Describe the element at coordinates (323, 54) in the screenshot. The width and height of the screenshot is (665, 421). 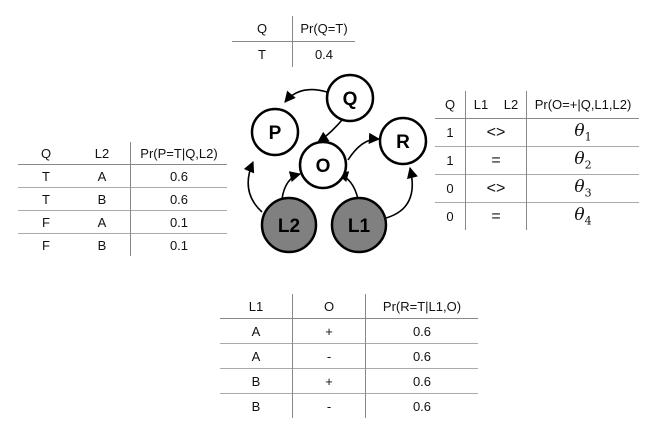
I see `cell-prob: 0.4` at that location.